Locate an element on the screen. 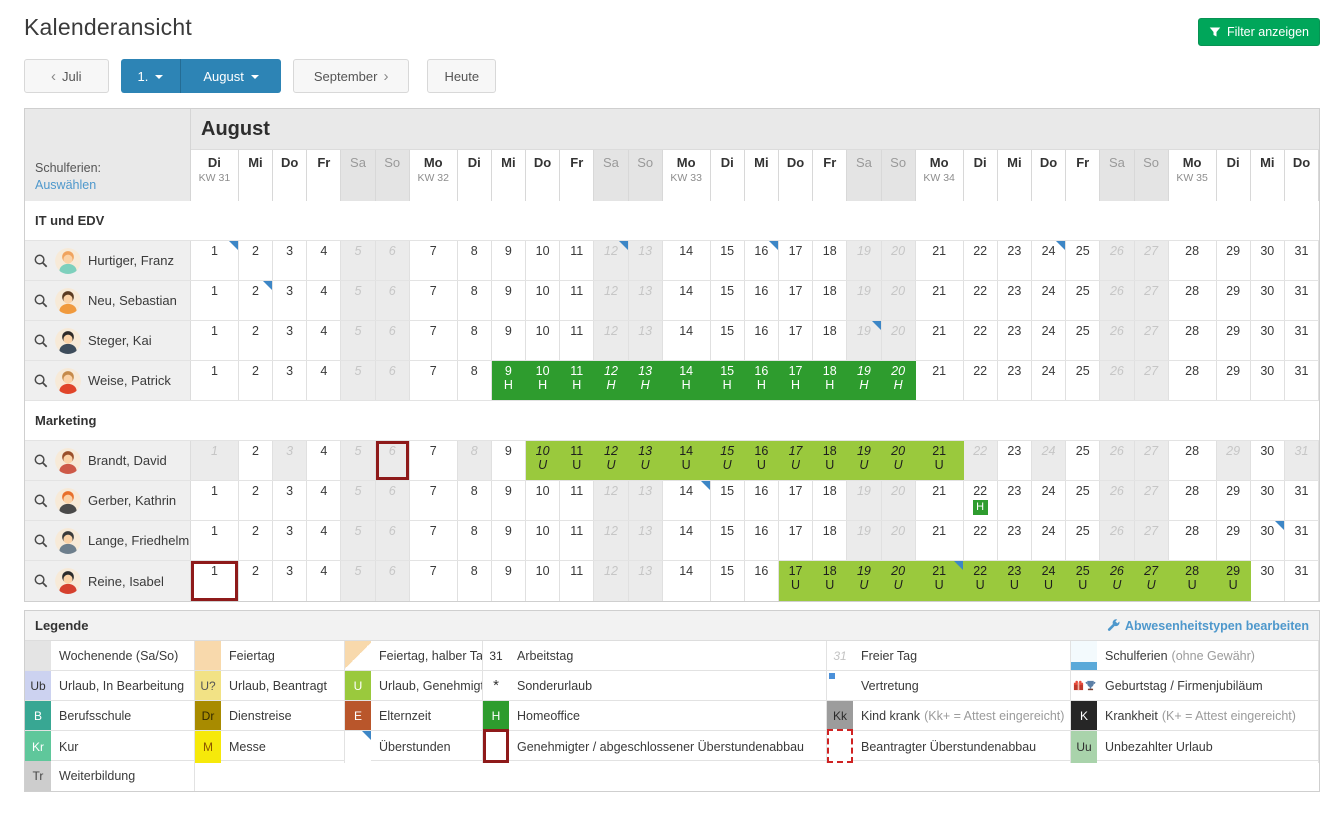  member-row-label: Lange, Friedhelm is located at coordinates (108, 540).